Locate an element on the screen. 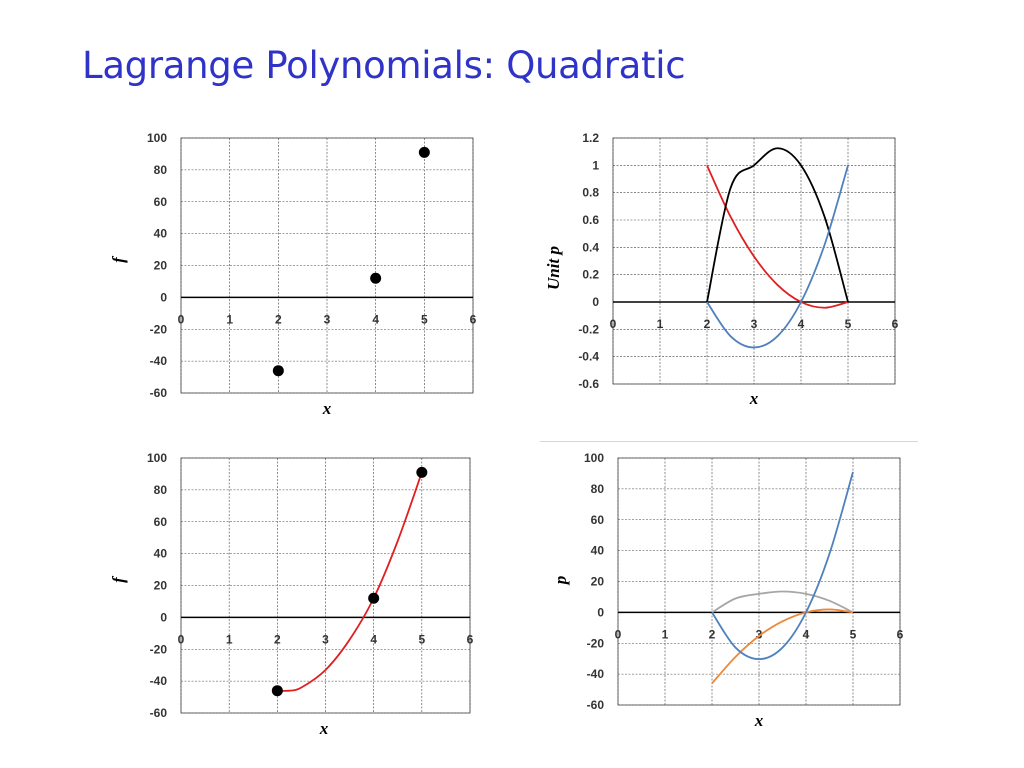  slide-title: Lagrange Polynomials: Quadratic is located at coordinates (384, 65).